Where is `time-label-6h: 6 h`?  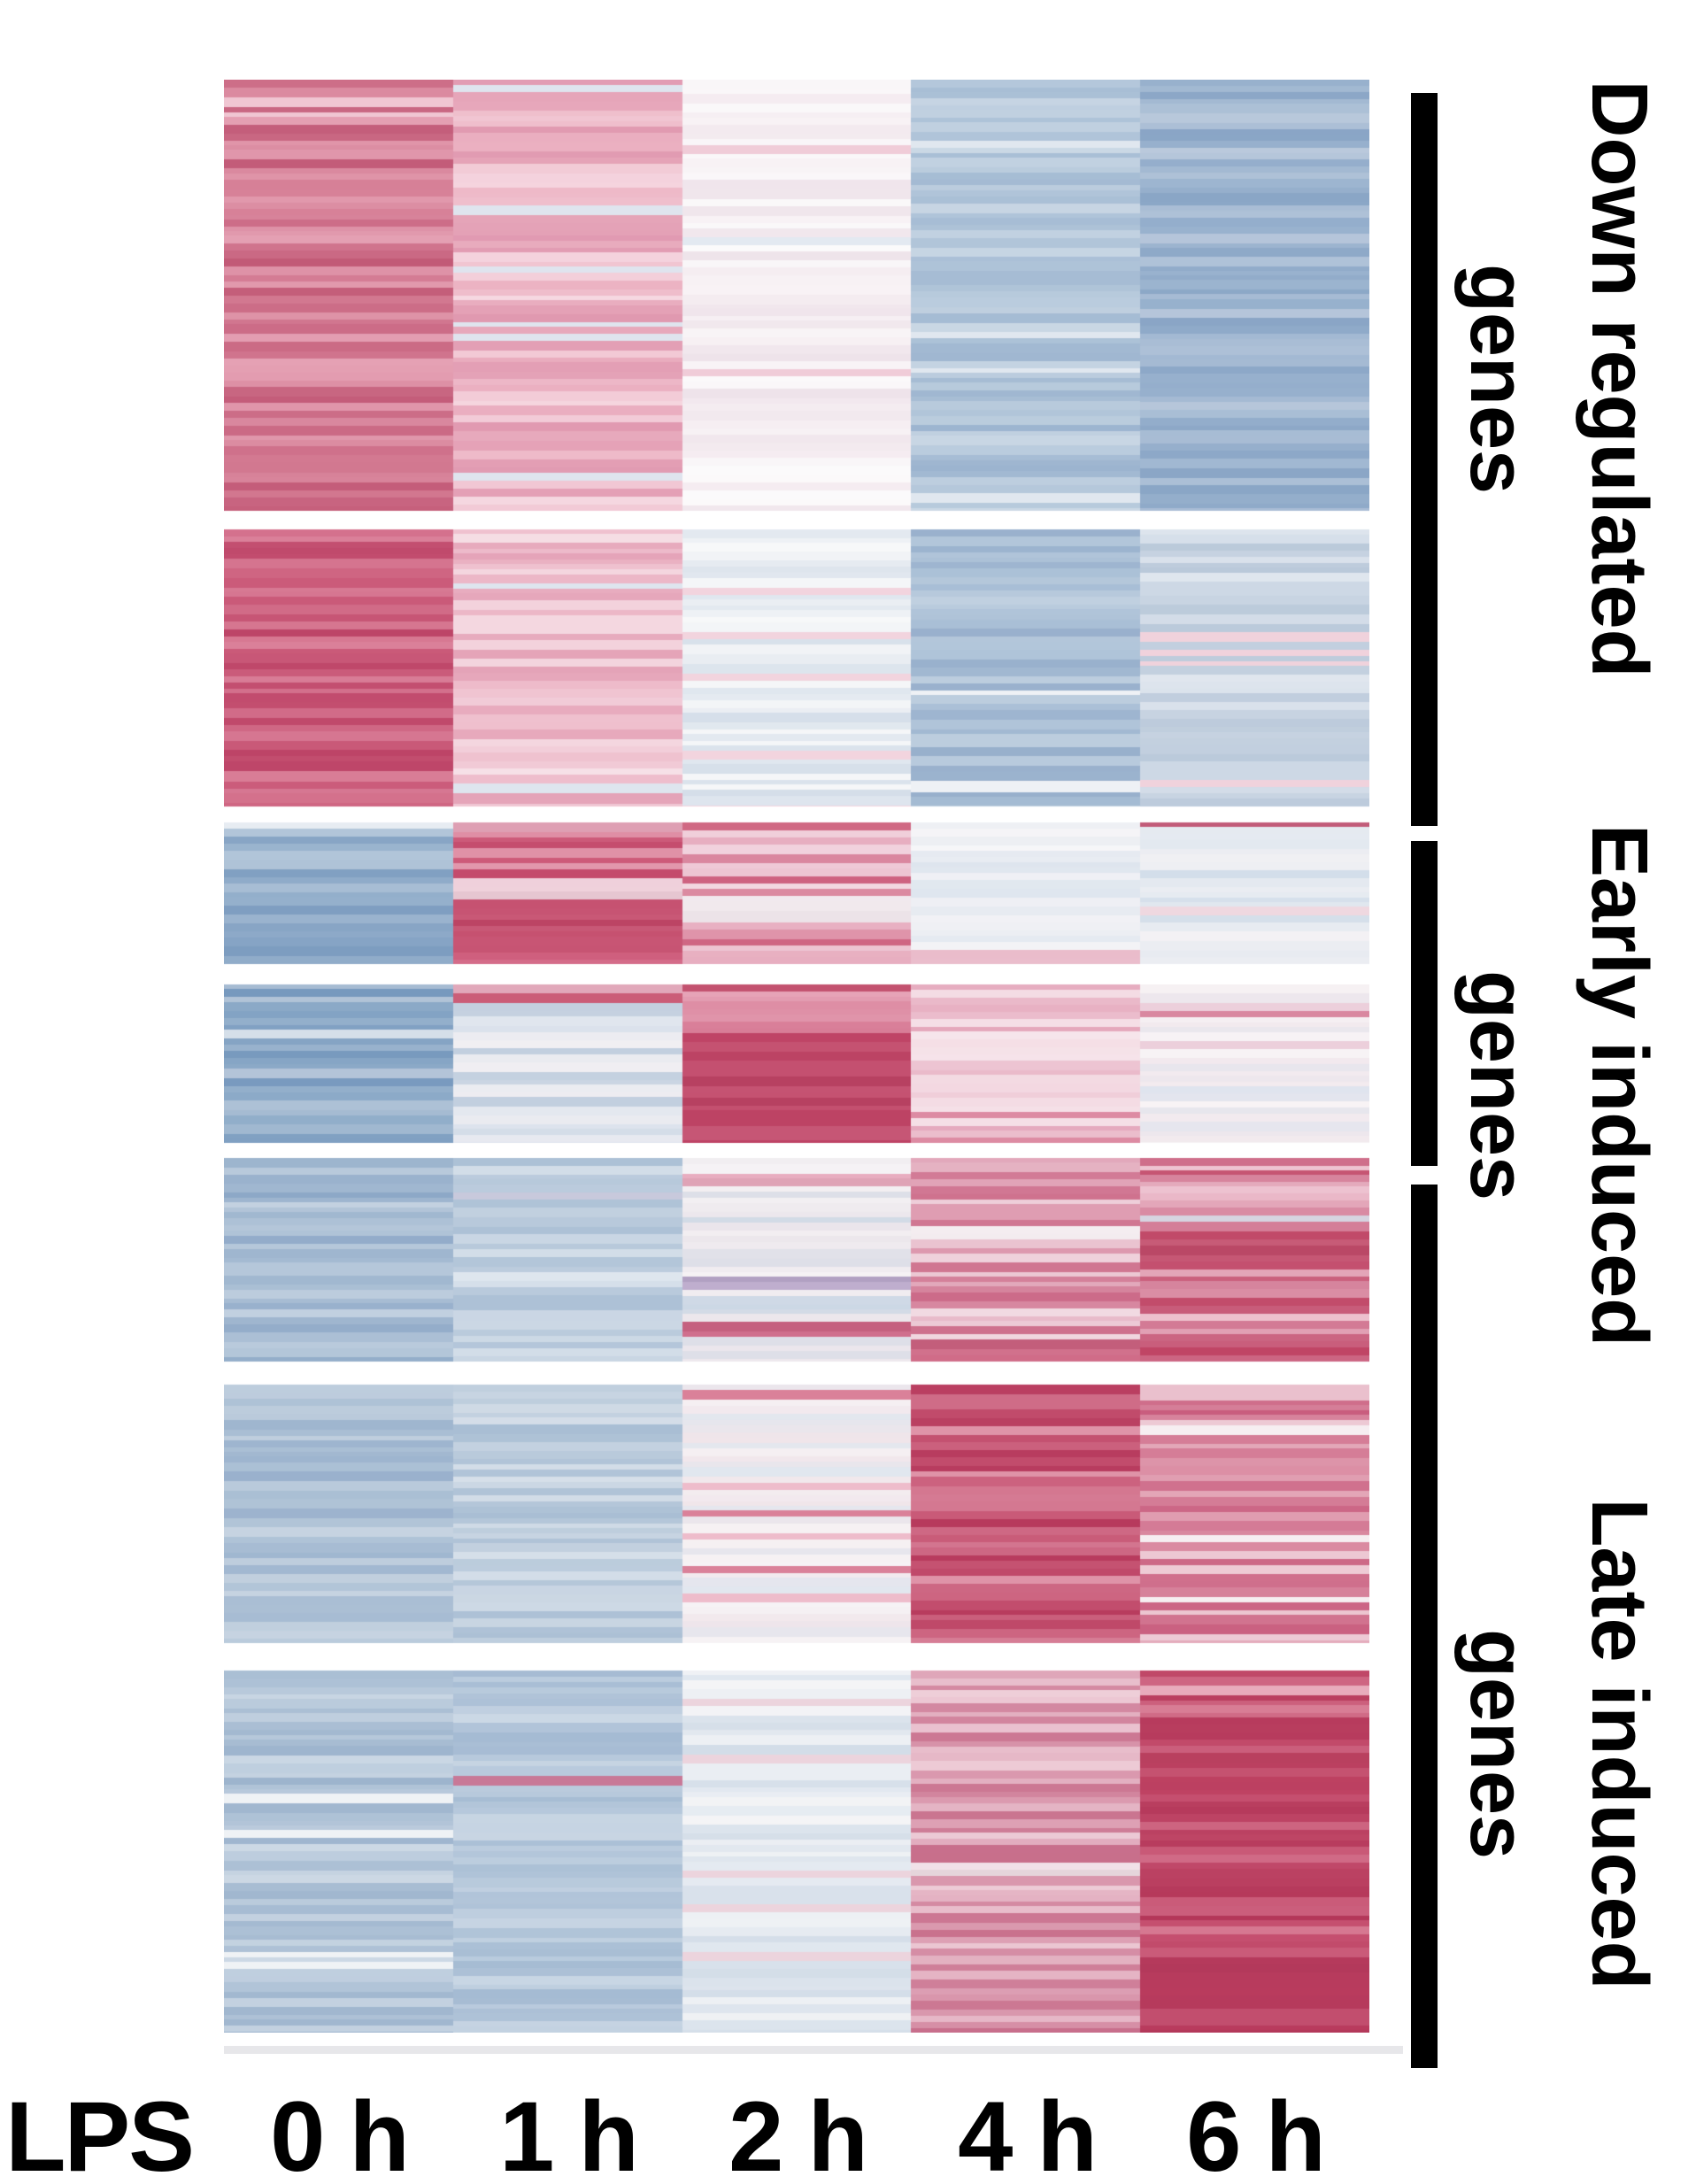
time-label-6h: 6 h is located at coordinates (1256, 2132).